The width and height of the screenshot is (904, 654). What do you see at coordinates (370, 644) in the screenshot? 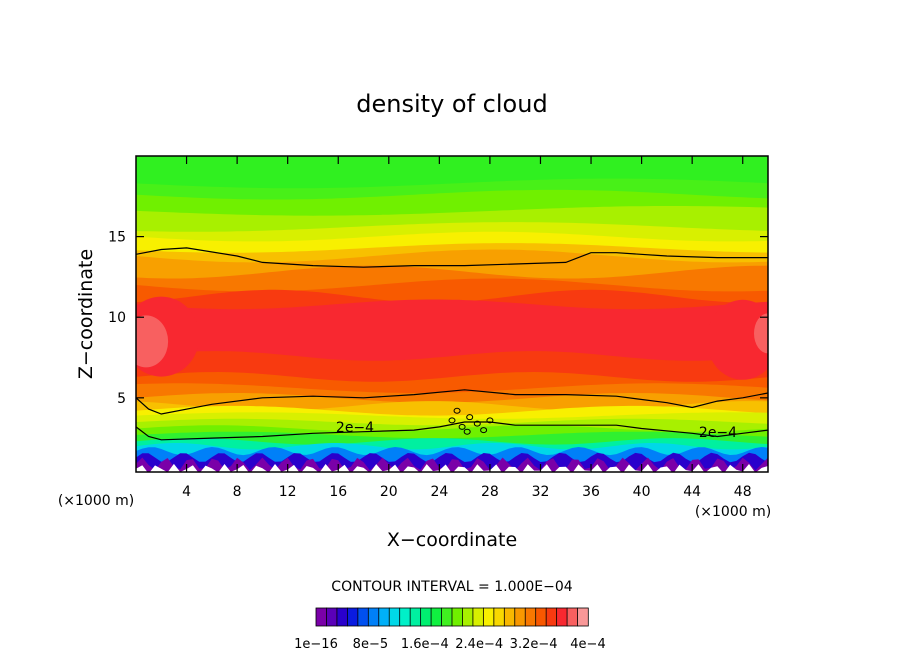
I see `colorbar-tick-label: 8e−5` at bounding box center [370, 644].